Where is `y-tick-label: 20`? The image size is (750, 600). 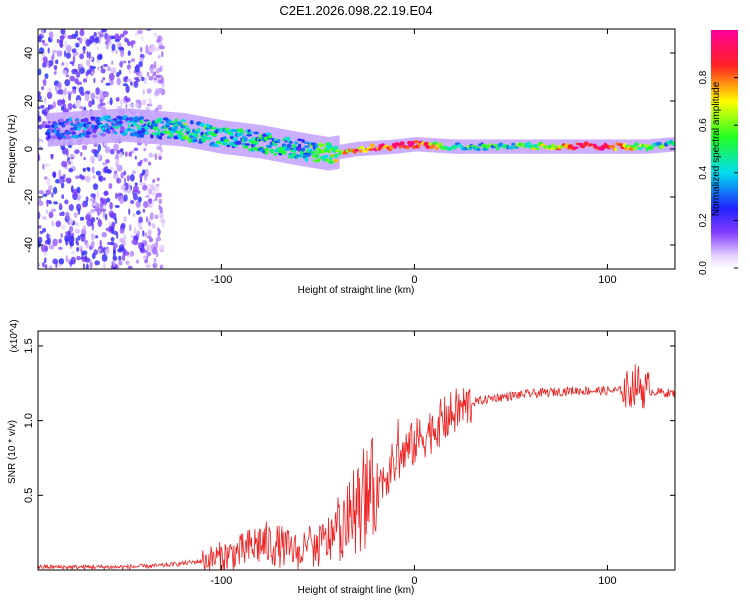 y-tick-label: 20 is located at coordinates (29, 101).